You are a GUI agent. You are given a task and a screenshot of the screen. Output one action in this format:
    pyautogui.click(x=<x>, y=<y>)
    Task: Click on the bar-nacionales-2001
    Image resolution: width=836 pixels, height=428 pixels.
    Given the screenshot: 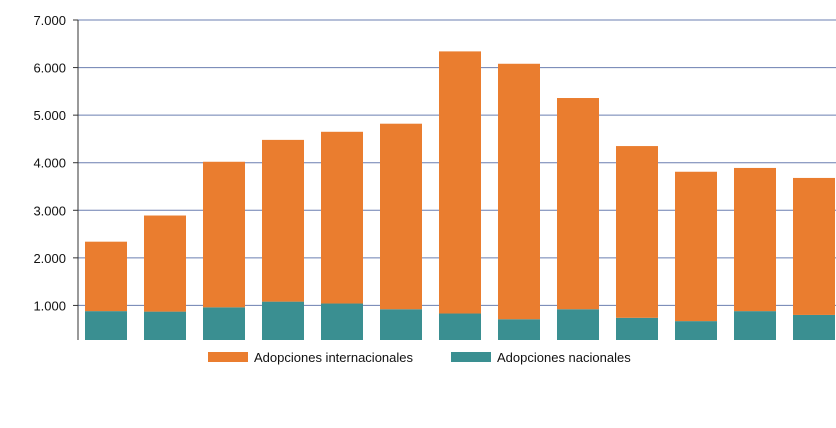 What is the action you would take?
    pyautogui.click(x=283, y=320)
    